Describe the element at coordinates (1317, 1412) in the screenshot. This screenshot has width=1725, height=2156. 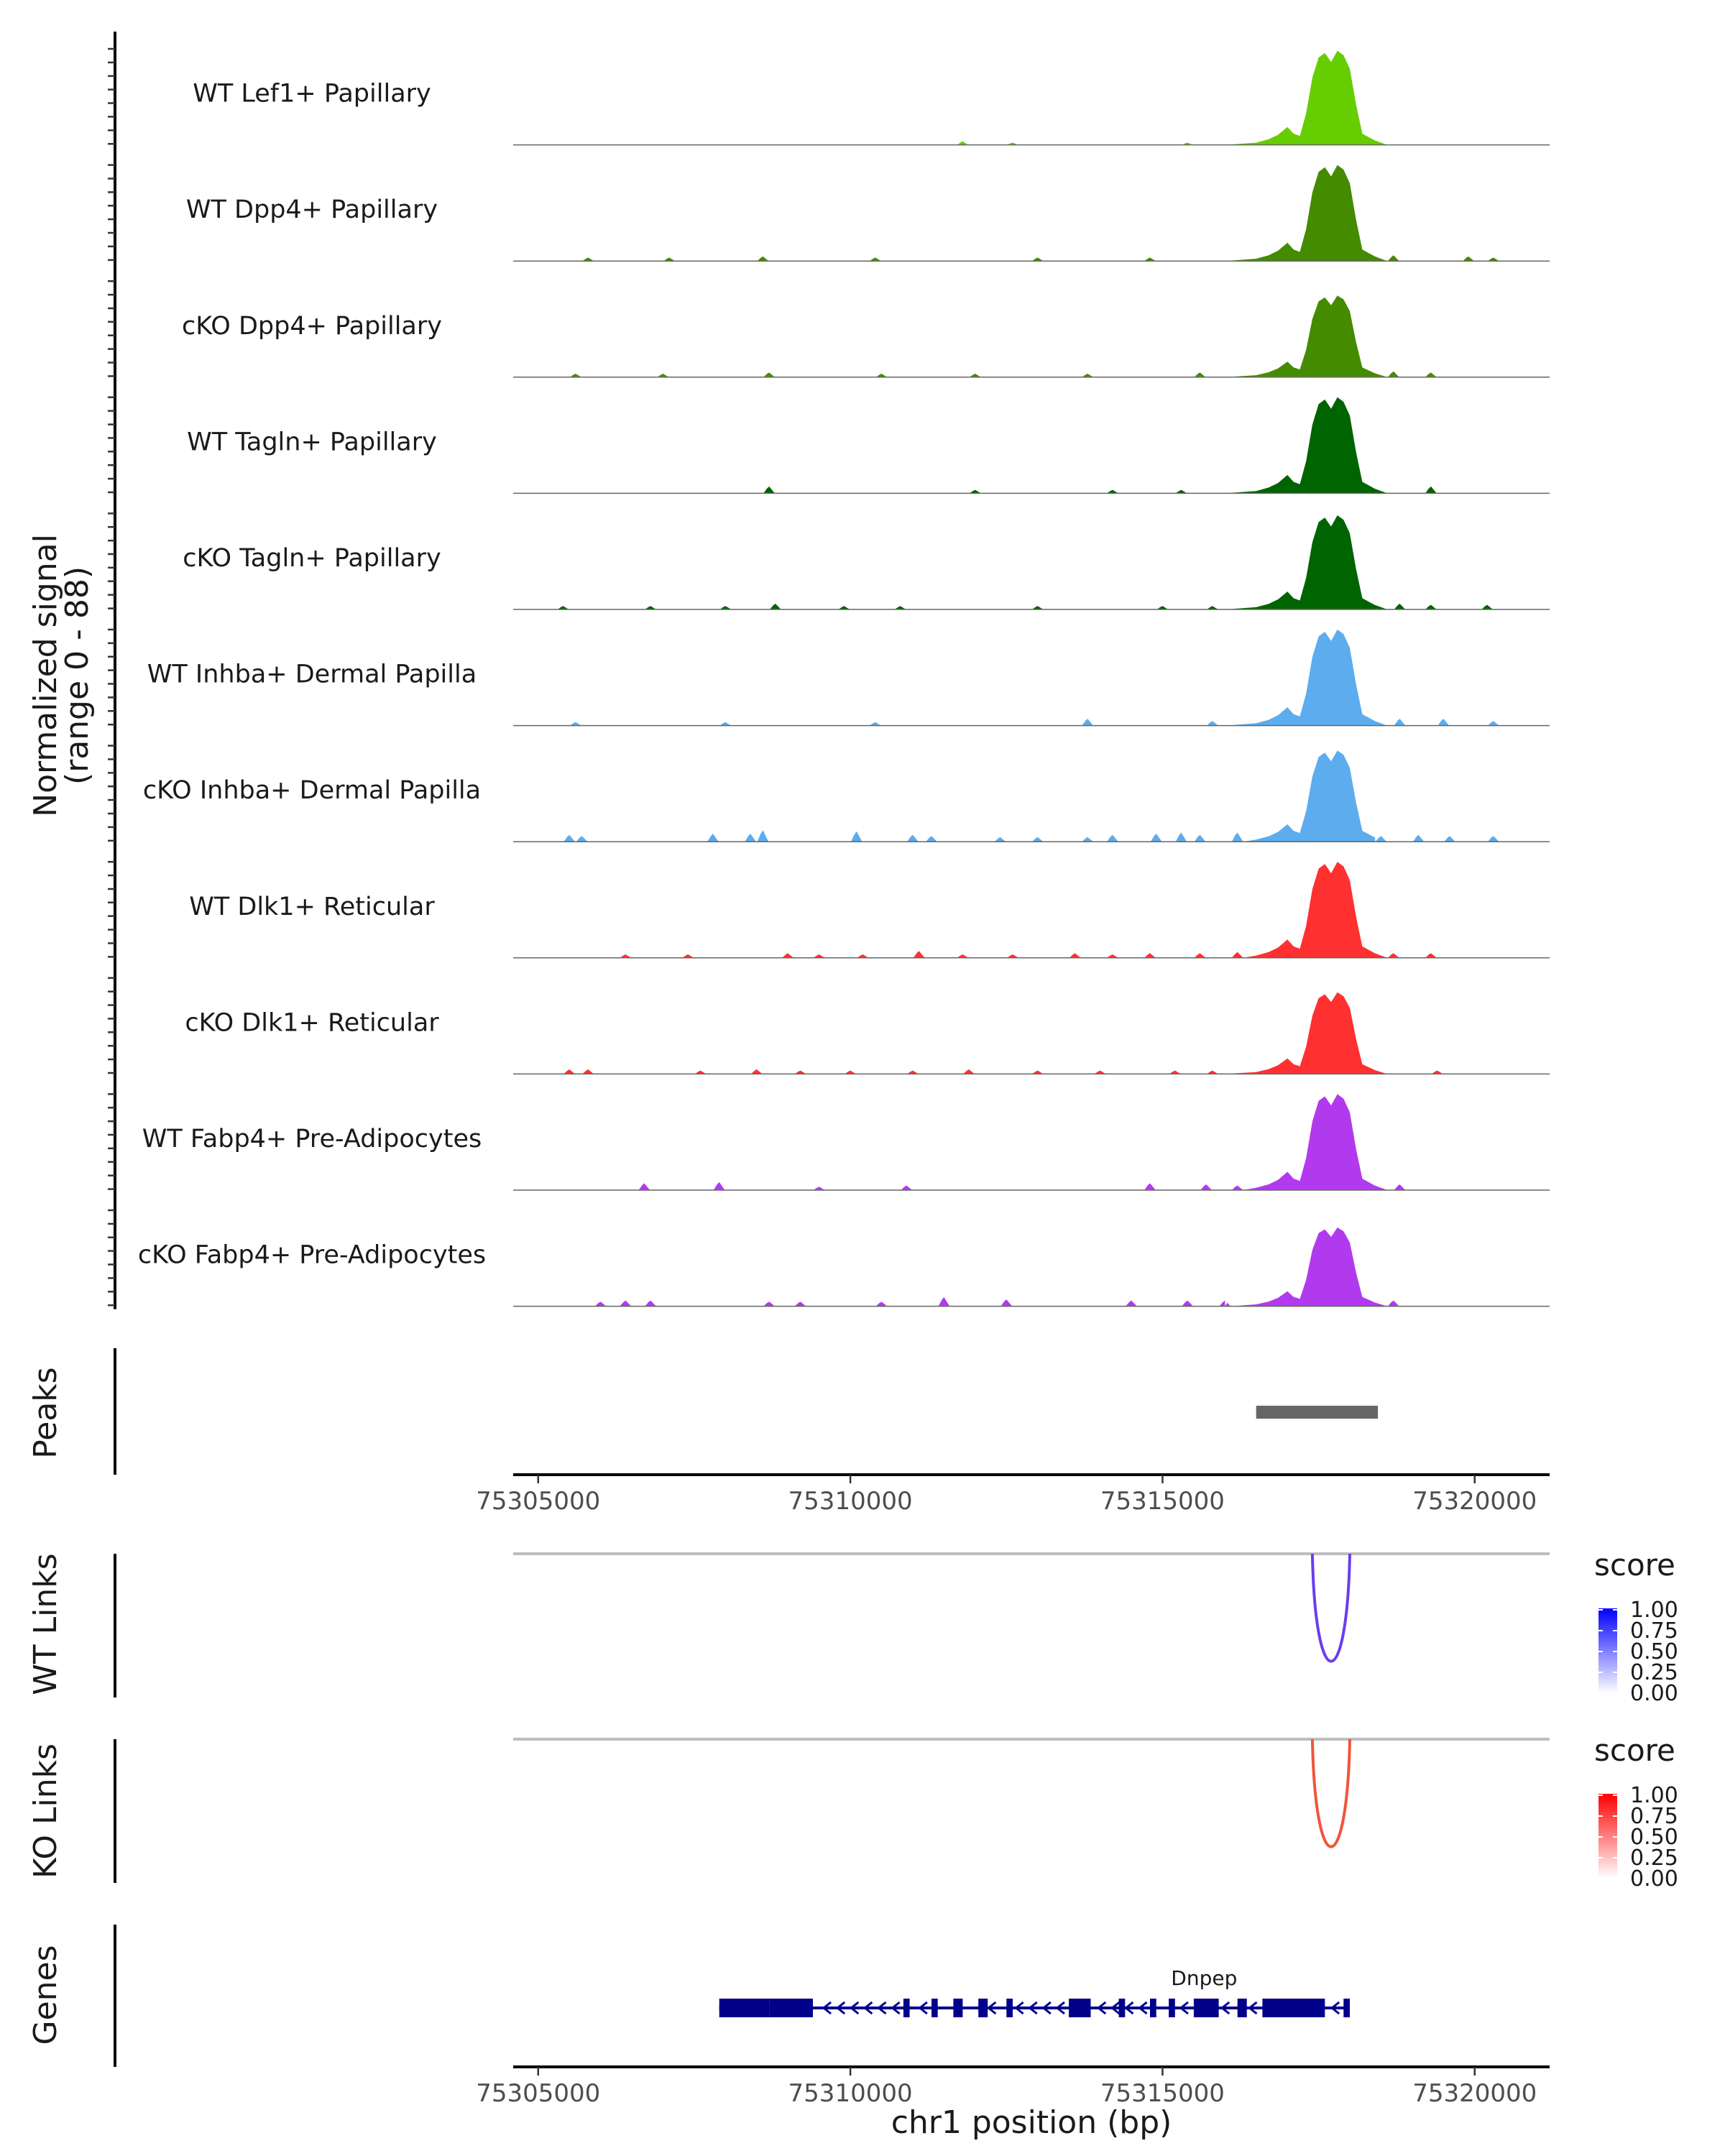
I see `peak-region` at that location.